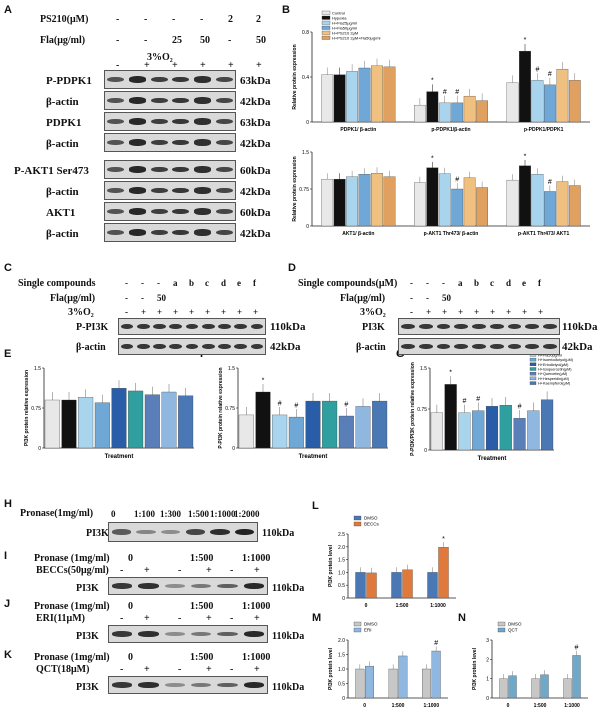 Image resolution: width=600 pixels, height=714 pixels. I want to click on d-row-label-1: β-actin, so click(371, 347).